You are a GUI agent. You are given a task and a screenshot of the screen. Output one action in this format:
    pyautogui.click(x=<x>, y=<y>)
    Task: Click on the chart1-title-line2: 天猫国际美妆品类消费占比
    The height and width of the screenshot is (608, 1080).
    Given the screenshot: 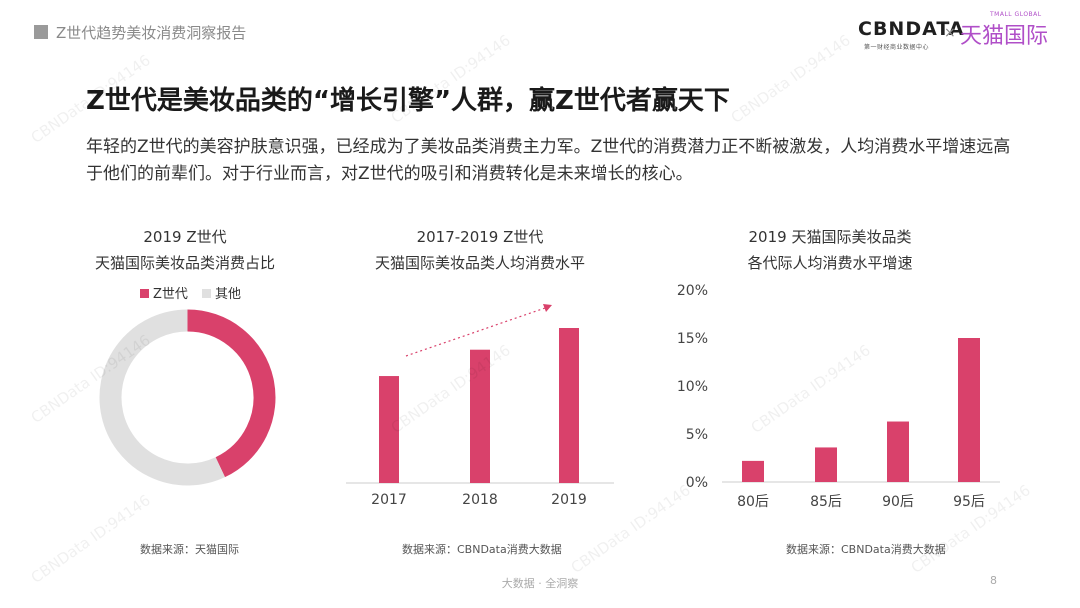 What is the action you would take?
    pyautogui.click(x=184, y=263)
    